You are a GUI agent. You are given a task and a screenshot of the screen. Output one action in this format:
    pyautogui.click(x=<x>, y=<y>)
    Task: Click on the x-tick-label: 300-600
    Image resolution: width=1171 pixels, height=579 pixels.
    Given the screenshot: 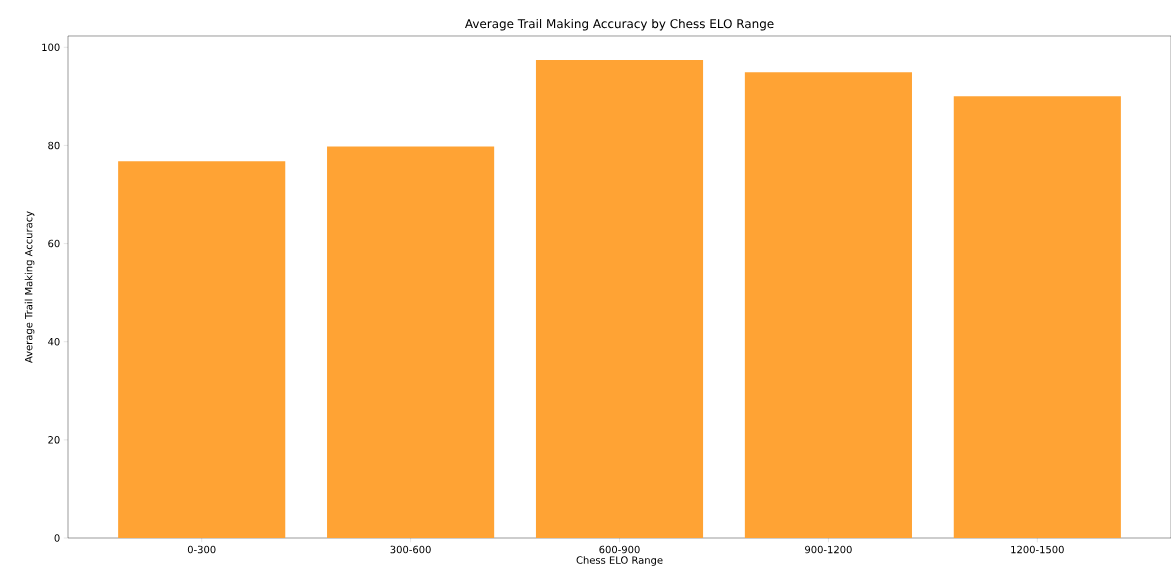 What is the action you would take?
    pyautogui.click(x=410, y=549)
    